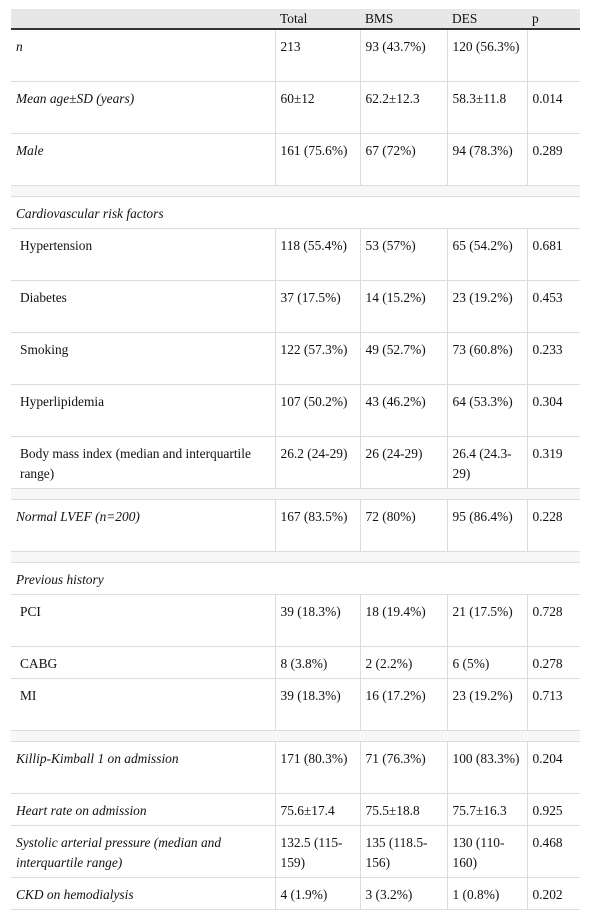  Describe the element at coordinates (487, 462) in the screenshot. I see `des-cell: 26.4 (24.3-29)` at that location.